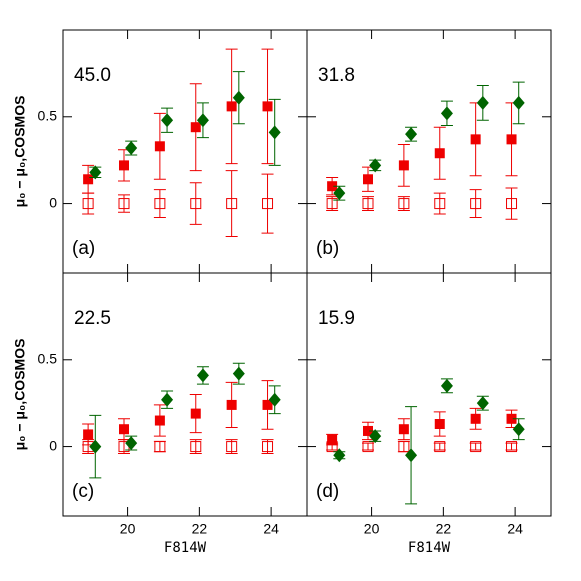 Image resolution: width=581 pixels, height=581 pixels. Describe the element at coordinates (336, 318) in the screenshot. I see `annotation: 15.9` at that location.